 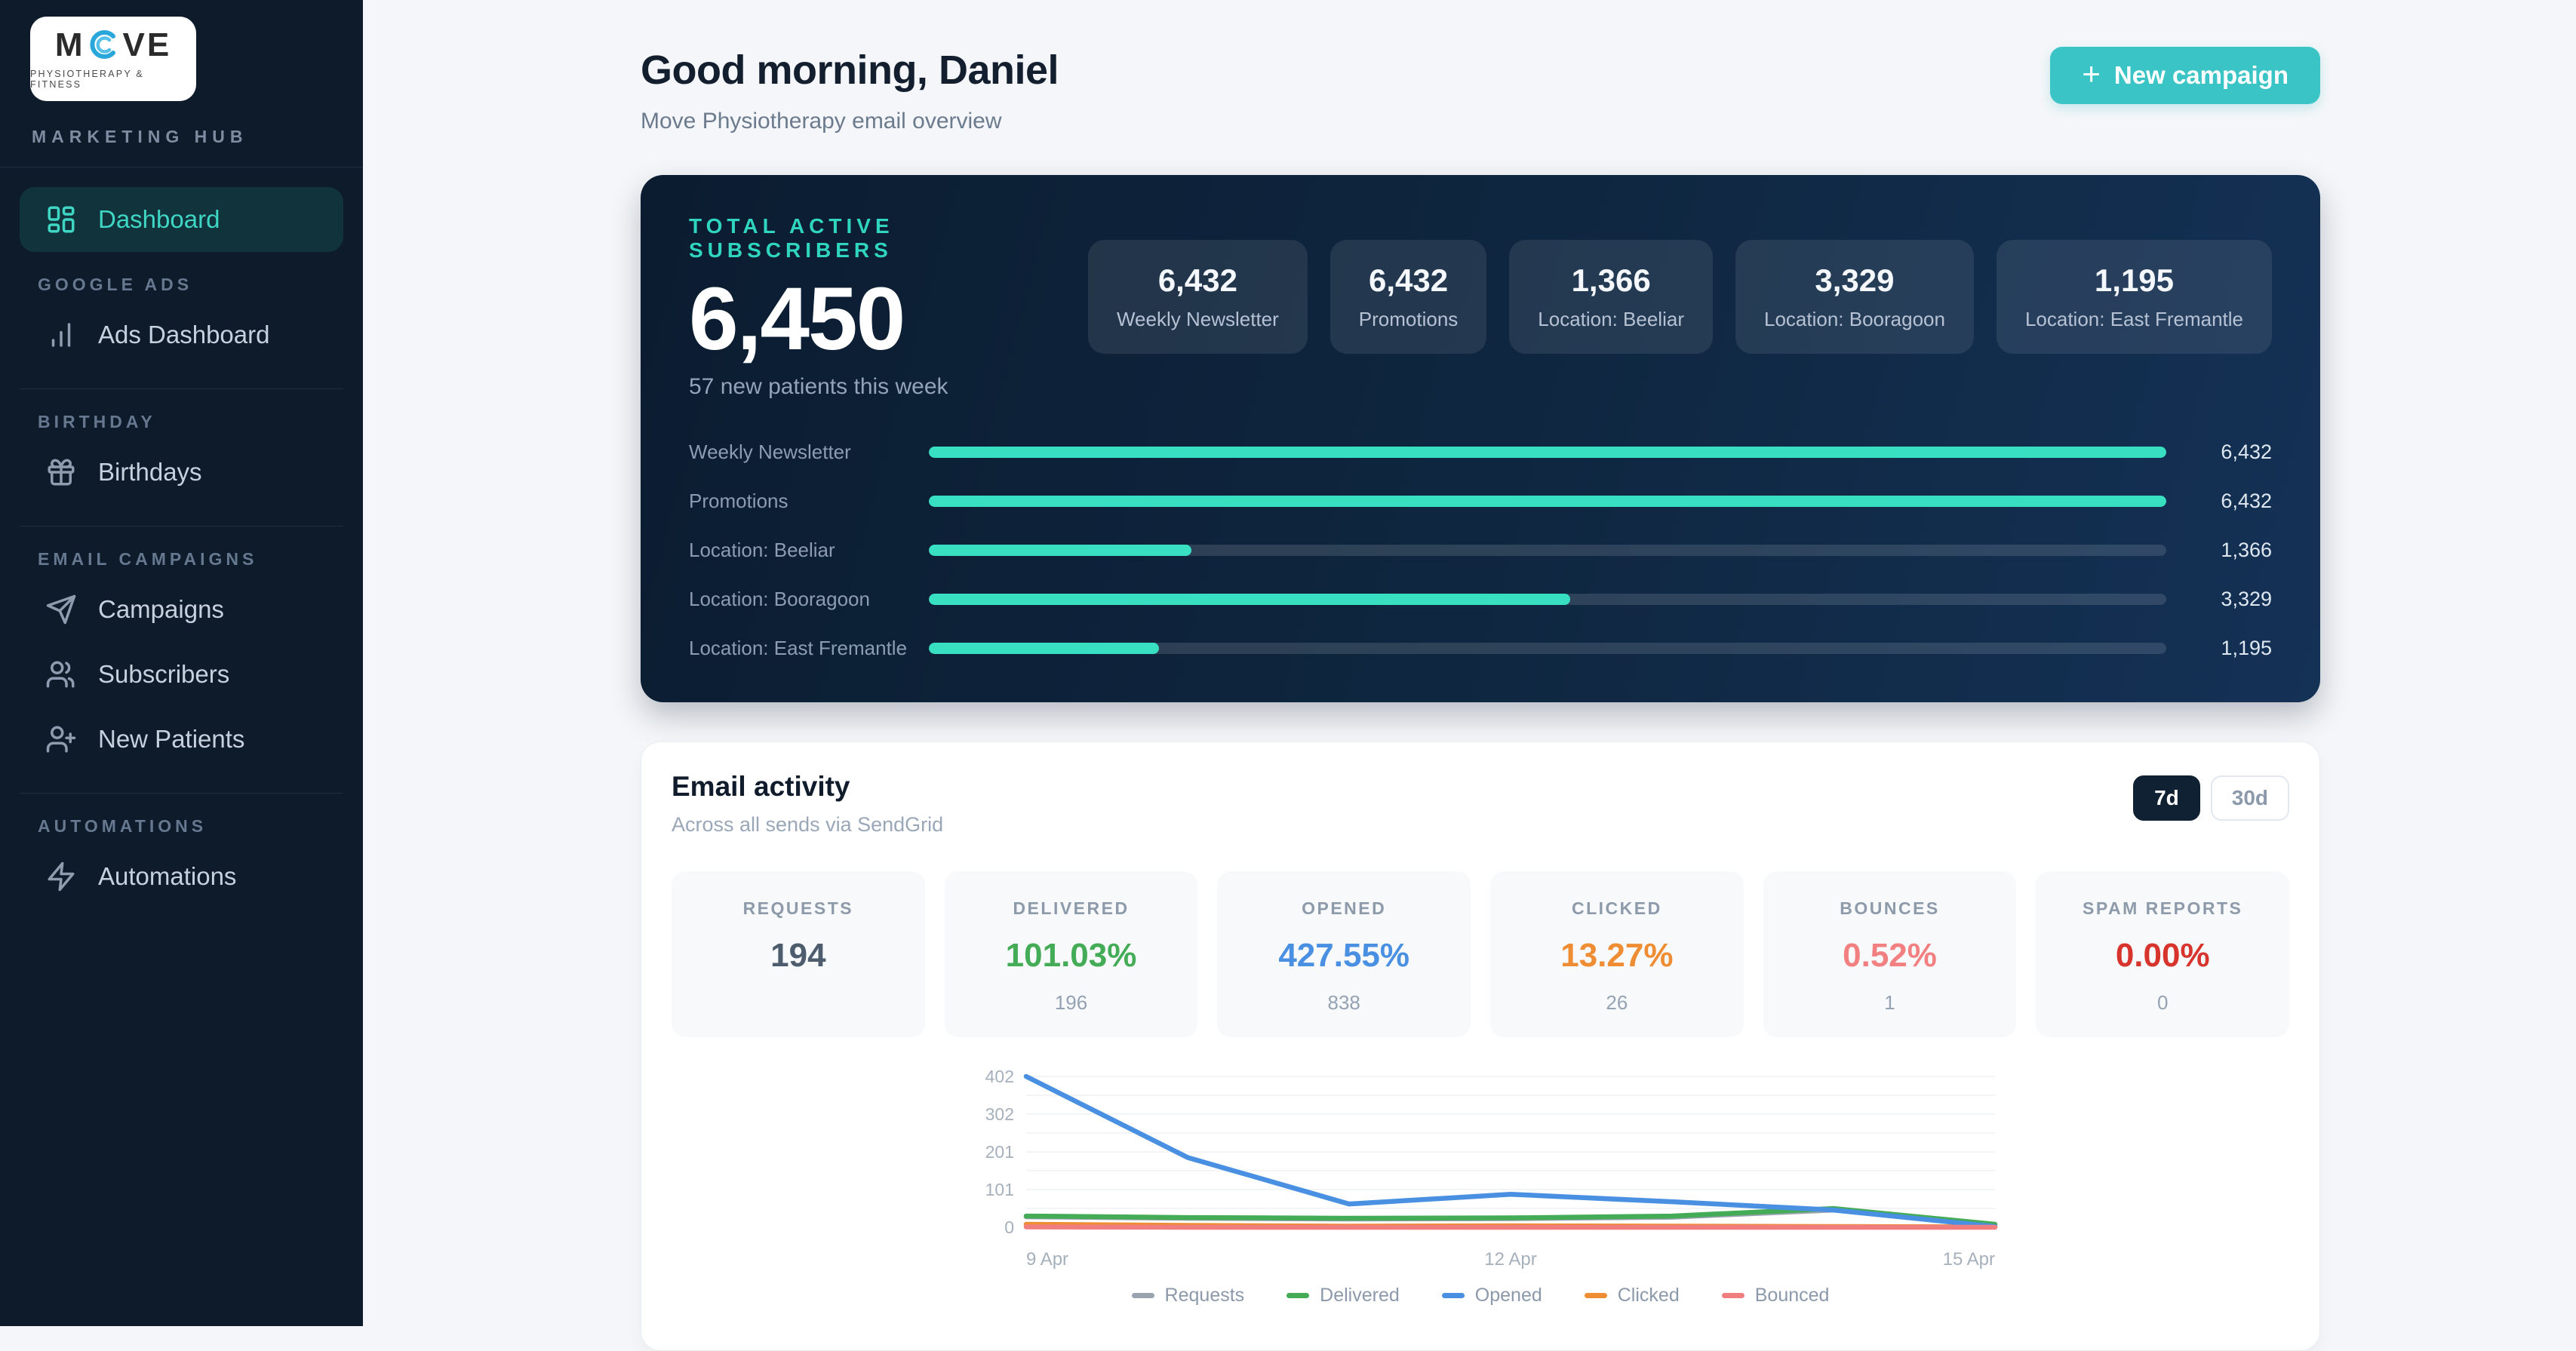 What do you see at coordinates (808, 824) in the screenshot?
I see `activity-subtitle: Across all sends via SendGrid` at bounding box center [808, 824].